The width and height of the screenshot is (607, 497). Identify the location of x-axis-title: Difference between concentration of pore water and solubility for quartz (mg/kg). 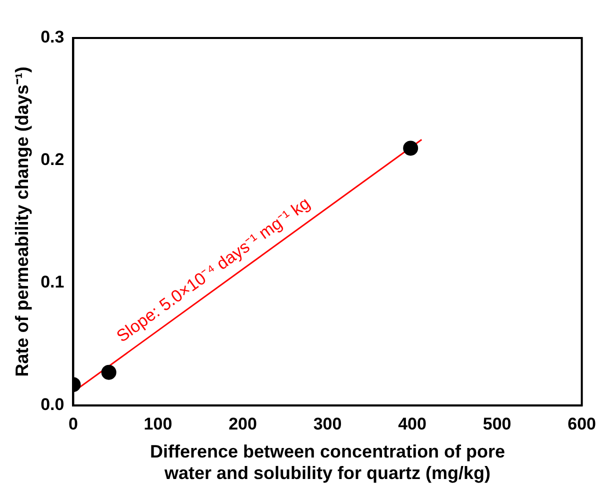
(328, 463).